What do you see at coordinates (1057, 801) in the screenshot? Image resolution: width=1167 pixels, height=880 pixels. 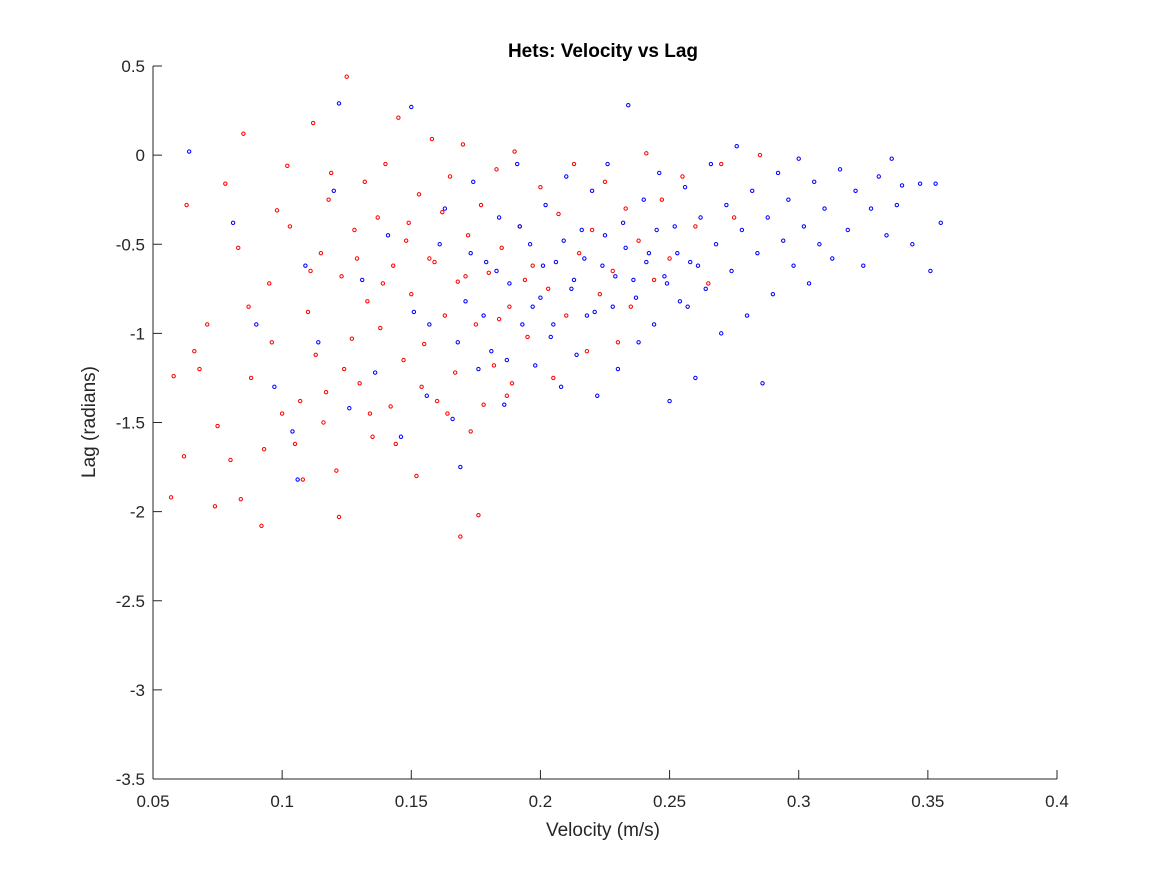 I see `x-tick-label: 0.4` at bounding box center [1057, 801].